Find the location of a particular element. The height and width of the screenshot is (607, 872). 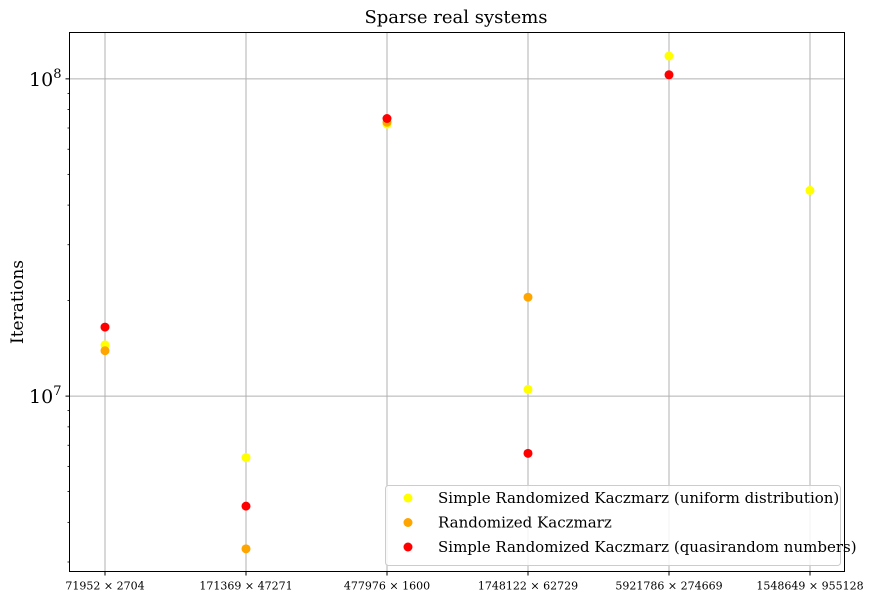

y-tick-label: 10⁷ is located at coordinates (45, 396).